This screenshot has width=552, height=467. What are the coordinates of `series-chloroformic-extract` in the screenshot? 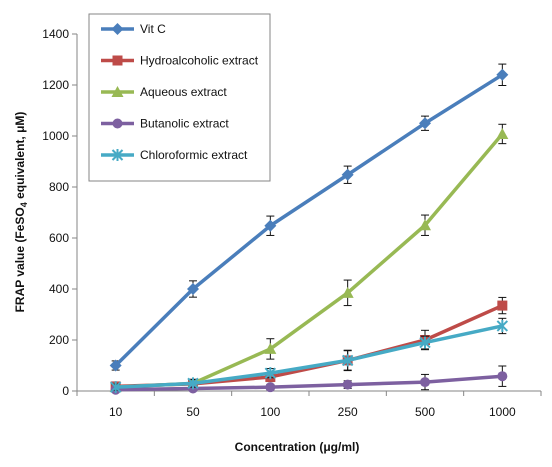 It's located at (309, 355).